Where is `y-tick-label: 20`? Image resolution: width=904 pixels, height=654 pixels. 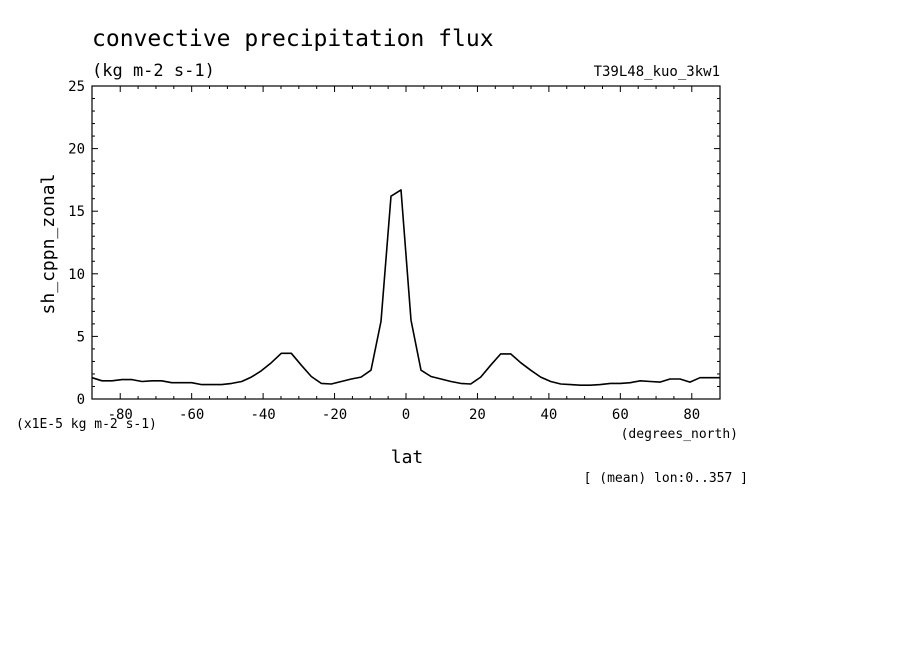
y-tick-label: 20 is located at coordinates (76, 150).